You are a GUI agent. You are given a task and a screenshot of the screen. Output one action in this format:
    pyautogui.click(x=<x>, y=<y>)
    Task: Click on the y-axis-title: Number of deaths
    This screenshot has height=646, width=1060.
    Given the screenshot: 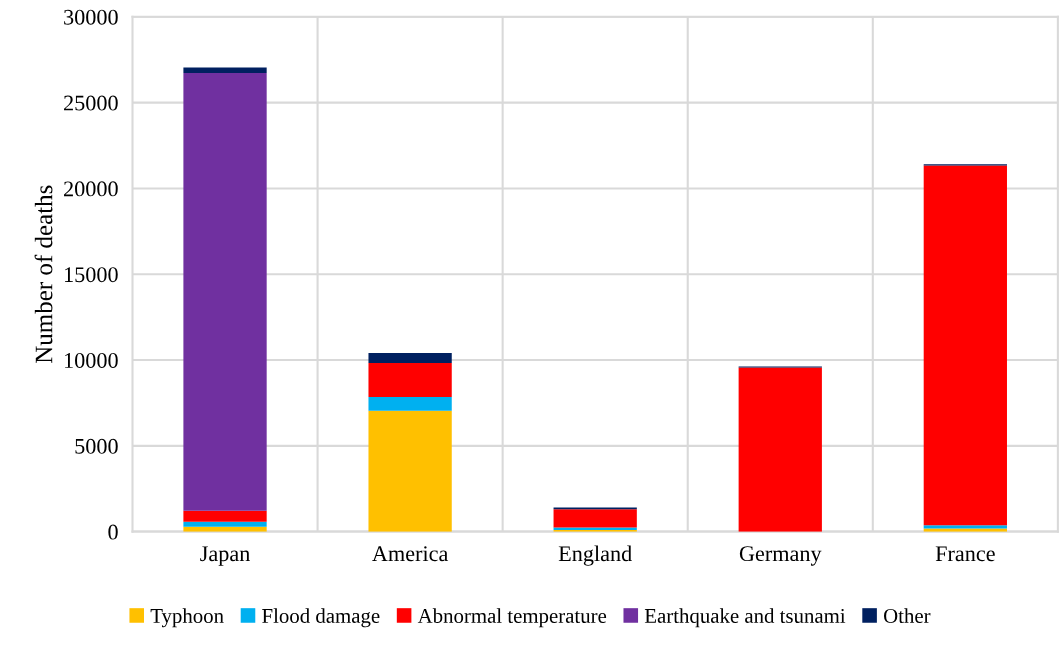 What is the action you would take?
    pyautogui.click(x=43, y=274)
    